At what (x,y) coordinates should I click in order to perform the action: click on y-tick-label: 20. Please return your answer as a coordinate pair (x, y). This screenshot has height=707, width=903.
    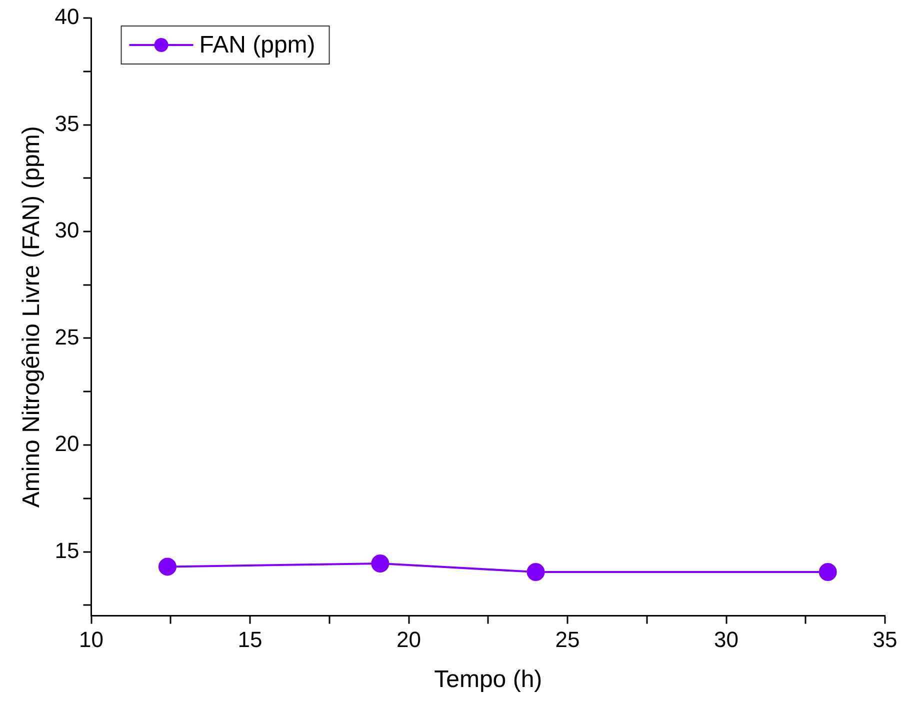
    Looking at the image, I should click on (67, 443).